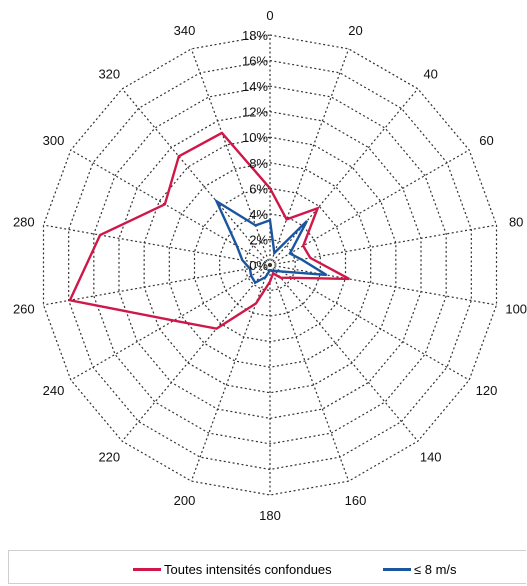 This screenshot has width=527, height=586. I want to click on angle-label: 320, so click(109, 73).